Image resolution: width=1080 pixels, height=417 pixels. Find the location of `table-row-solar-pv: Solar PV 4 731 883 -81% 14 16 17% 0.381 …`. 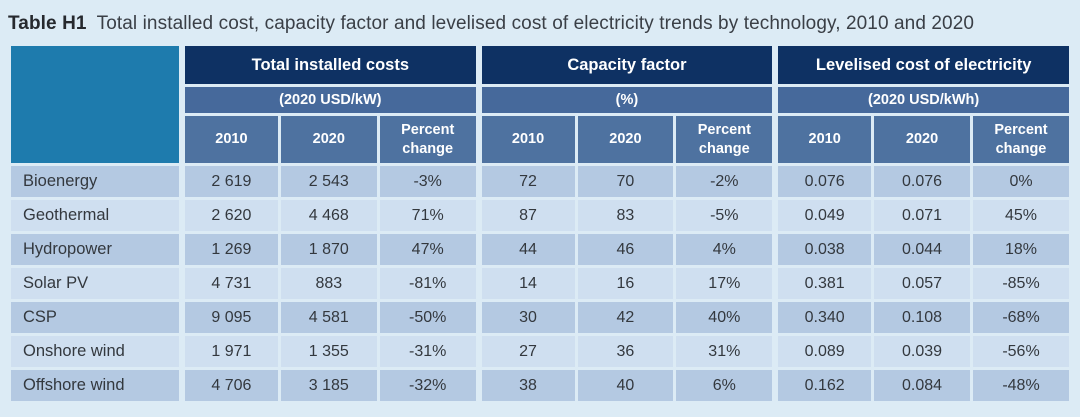

table-row-solar-pv: Solar PV 4 731 883 -81% 14 16 17% 0.381 … is located at coordinates (540, 283).